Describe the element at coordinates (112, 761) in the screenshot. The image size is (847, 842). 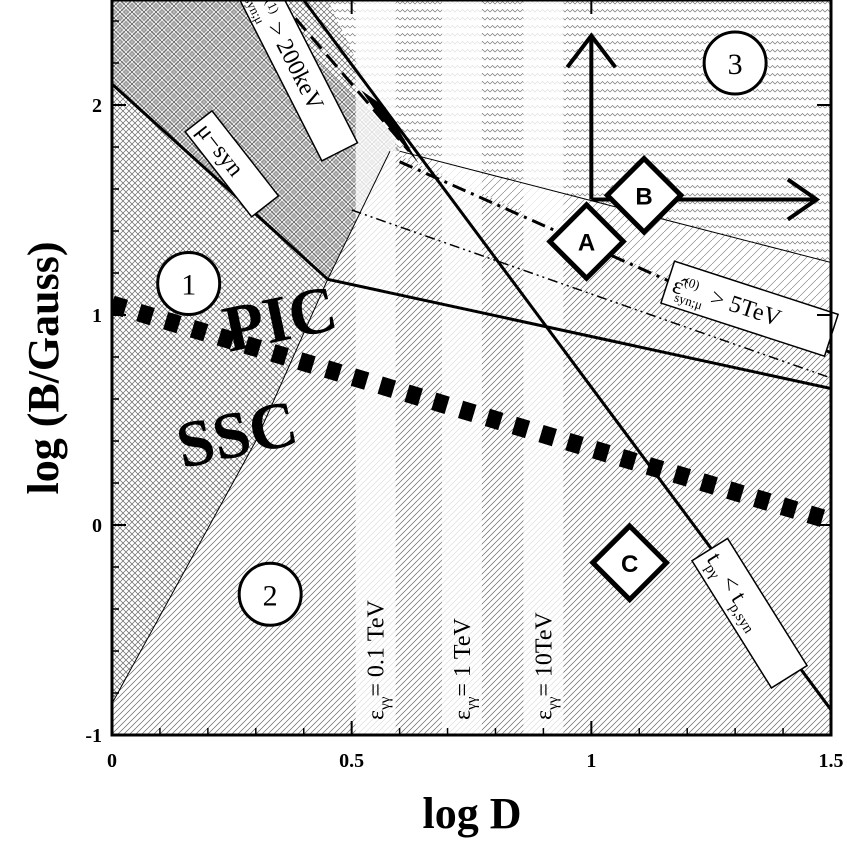
I see `x-tick-label-0: 0` at that location.